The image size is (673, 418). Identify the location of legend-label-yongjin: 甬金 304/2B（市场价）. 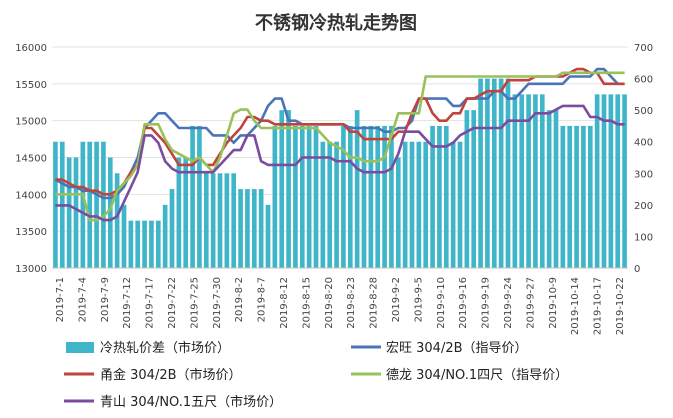
(171, 375).